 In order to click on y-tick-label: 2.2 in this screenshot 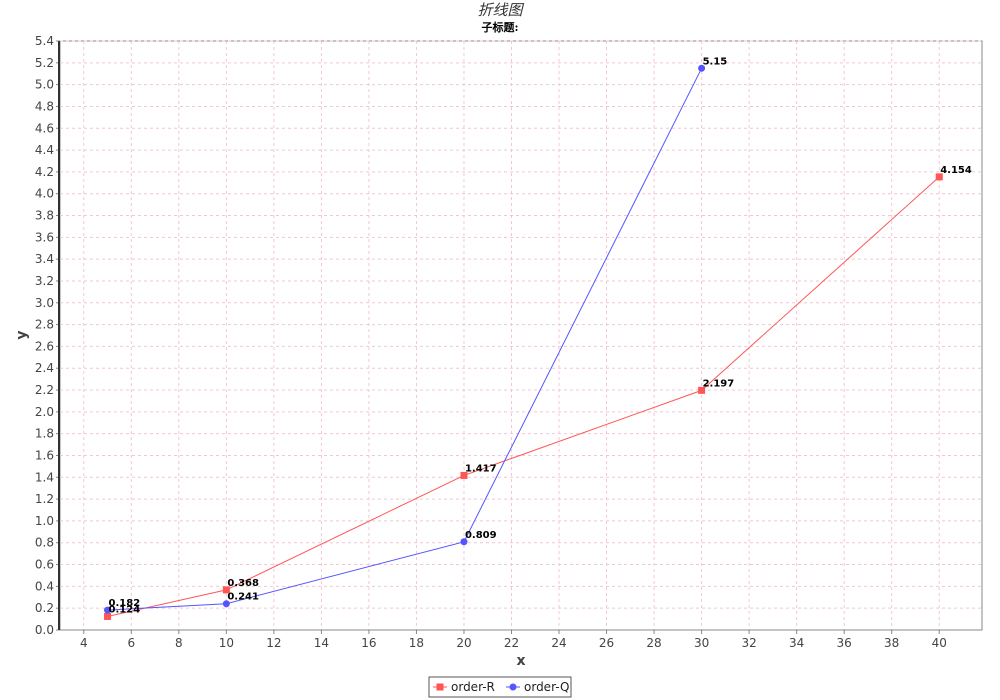, I will do `click(44, 390)`.